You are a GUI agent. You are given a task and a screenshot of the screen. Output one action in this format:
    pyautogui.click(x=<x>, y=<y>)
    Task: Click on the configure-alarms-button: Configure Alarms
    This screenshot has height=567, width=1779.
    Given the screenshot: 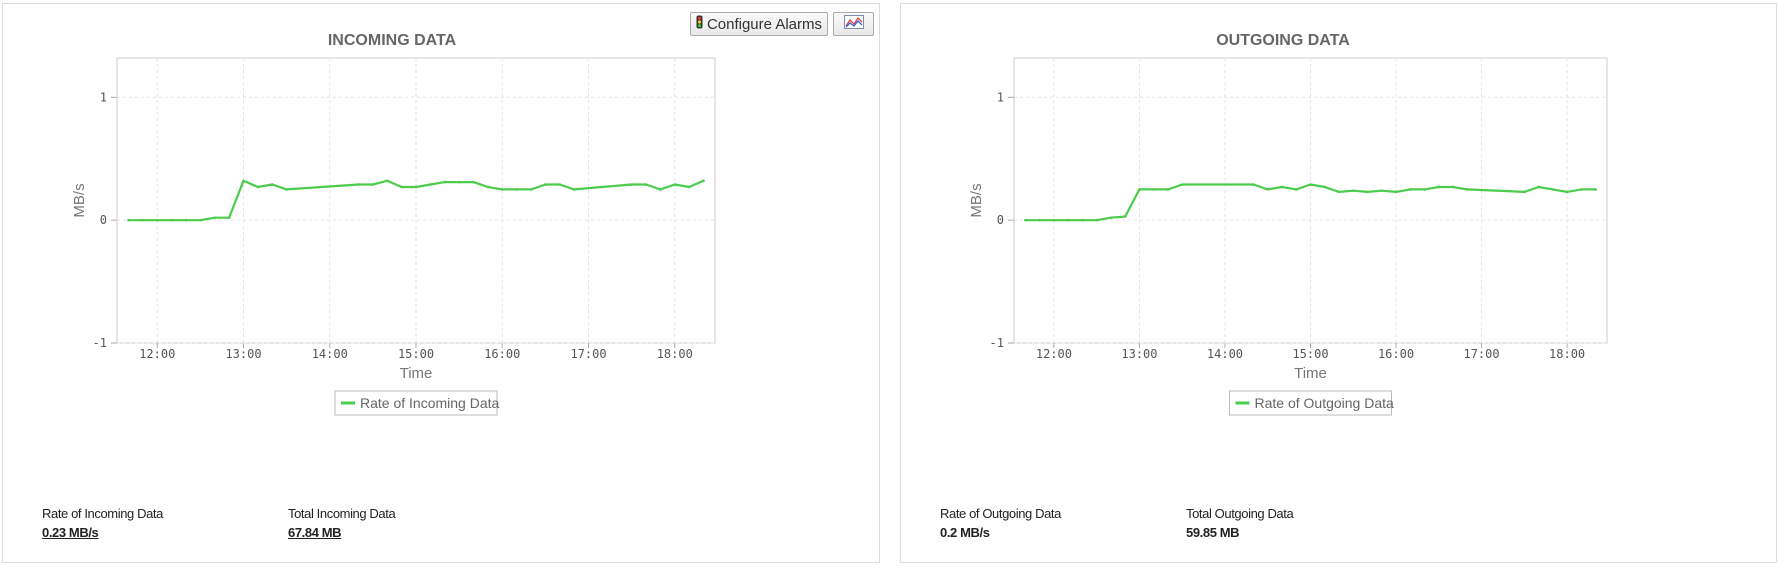 What is the action you would take?
    pyautogui.click(x=758, y=24)
    